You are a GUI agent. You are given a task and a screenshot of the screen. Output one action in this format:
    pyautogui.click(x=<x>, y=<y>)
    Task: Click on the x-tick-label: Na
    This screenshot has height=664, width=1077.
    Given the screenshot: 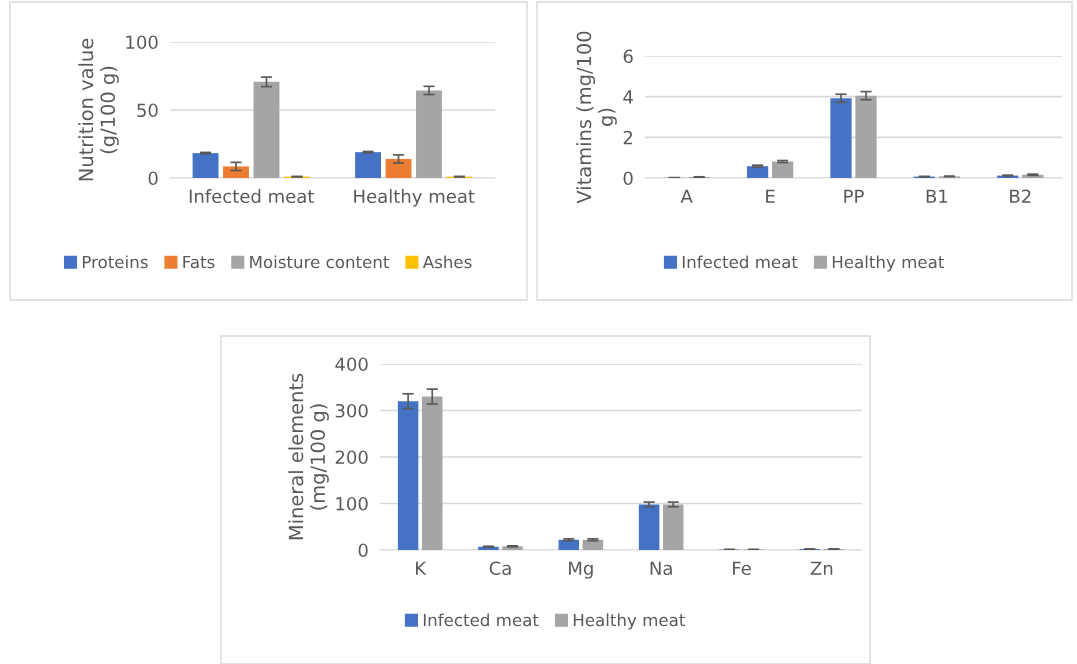 What is the action you would take?
    pyautogui.click(x=661, y=568)
    